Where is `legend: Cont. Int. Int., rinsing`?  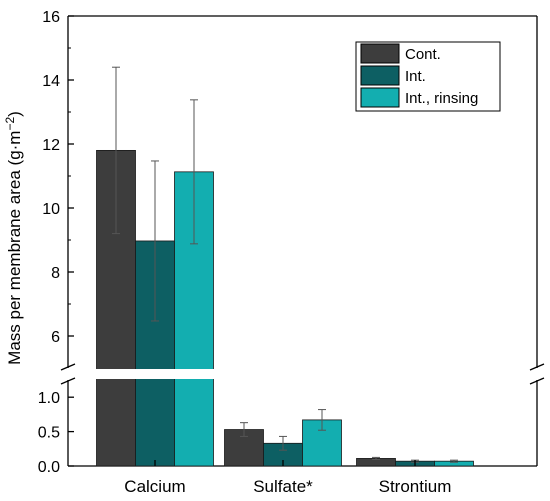 legend: Cont. Int. Int., rinsing is located at coordinates (428, 76).